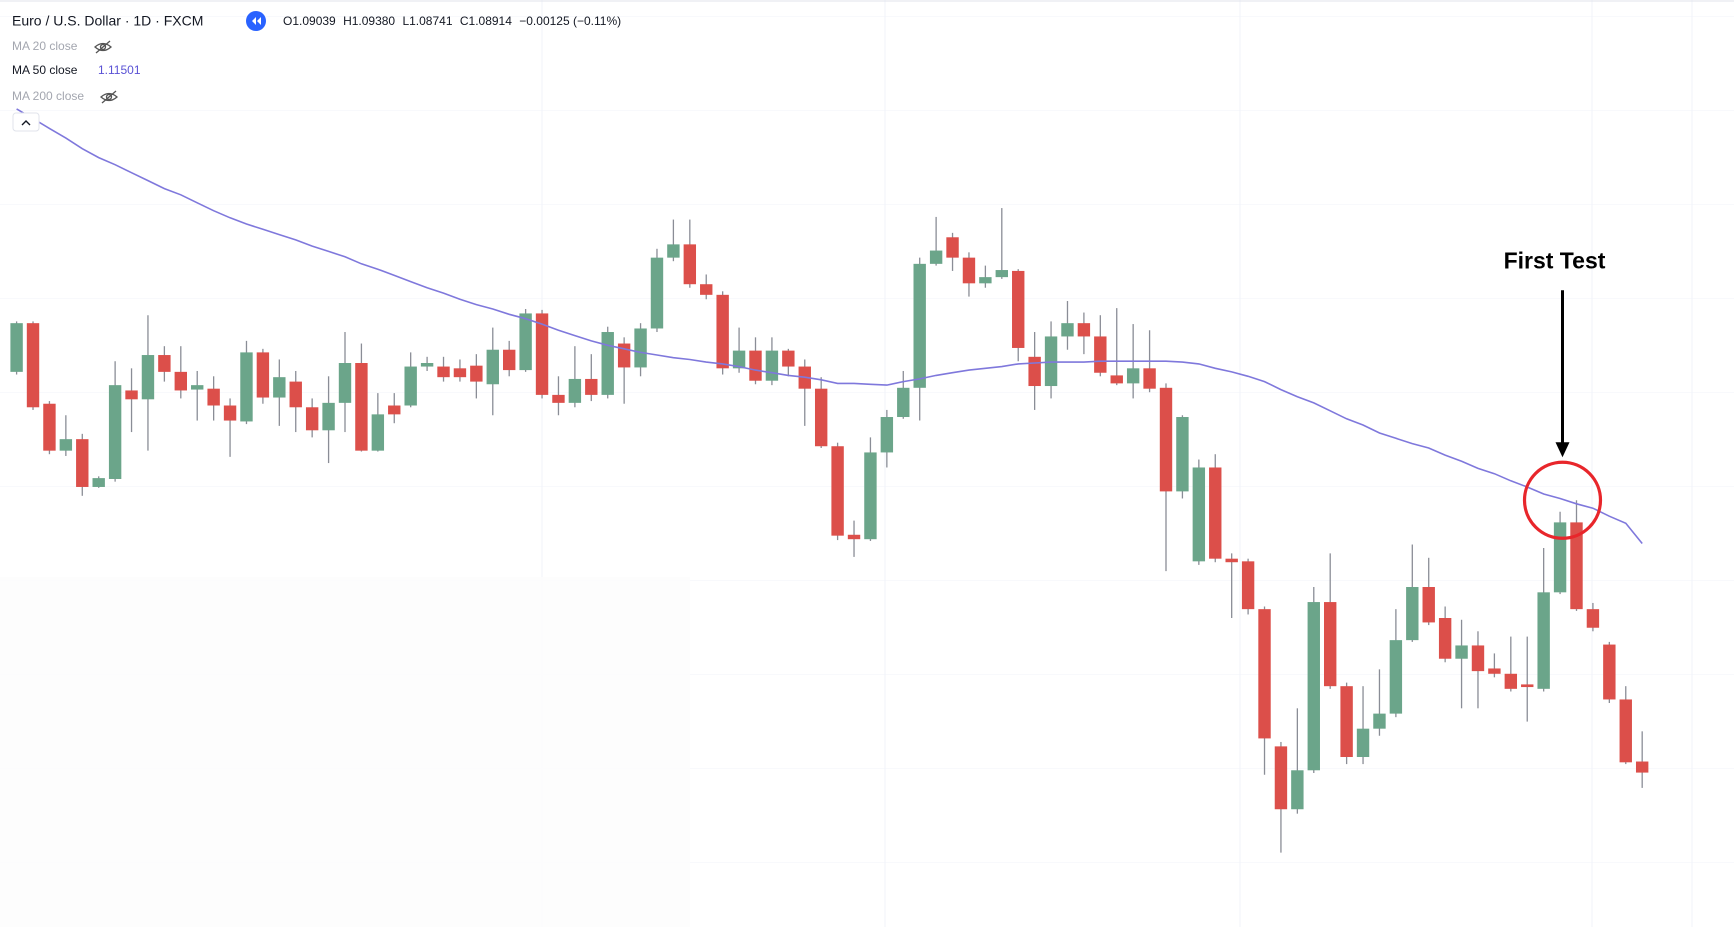 This screenshot has height=927, width=1734. I want to click on annotation-label: First Test, so click(1555, 260).